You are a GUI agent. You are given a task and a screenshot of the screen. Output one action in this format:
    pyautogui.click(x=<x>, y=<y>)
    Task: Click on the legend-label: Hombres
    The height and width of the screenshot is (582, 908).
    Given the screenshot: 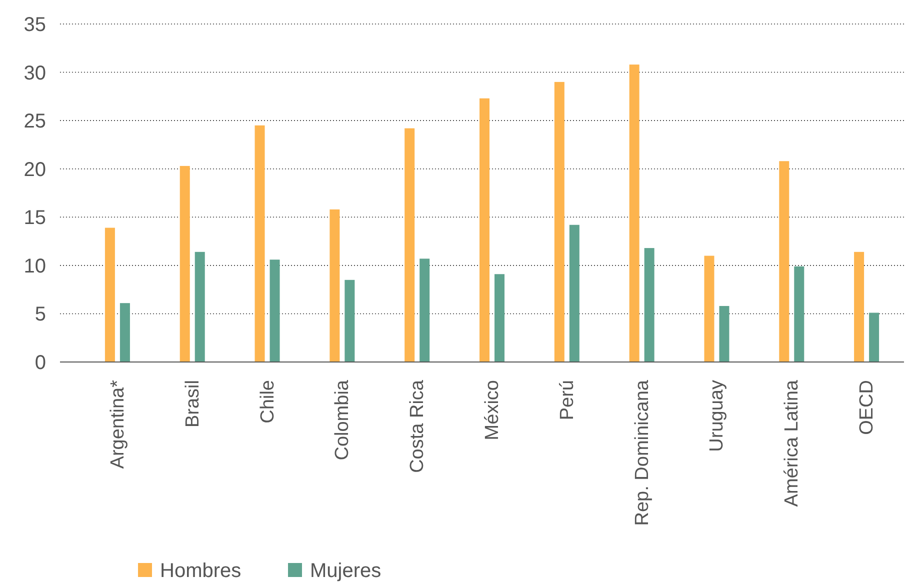 What is the action you would take?
    pyautogui.click(x=201, y=571)
    